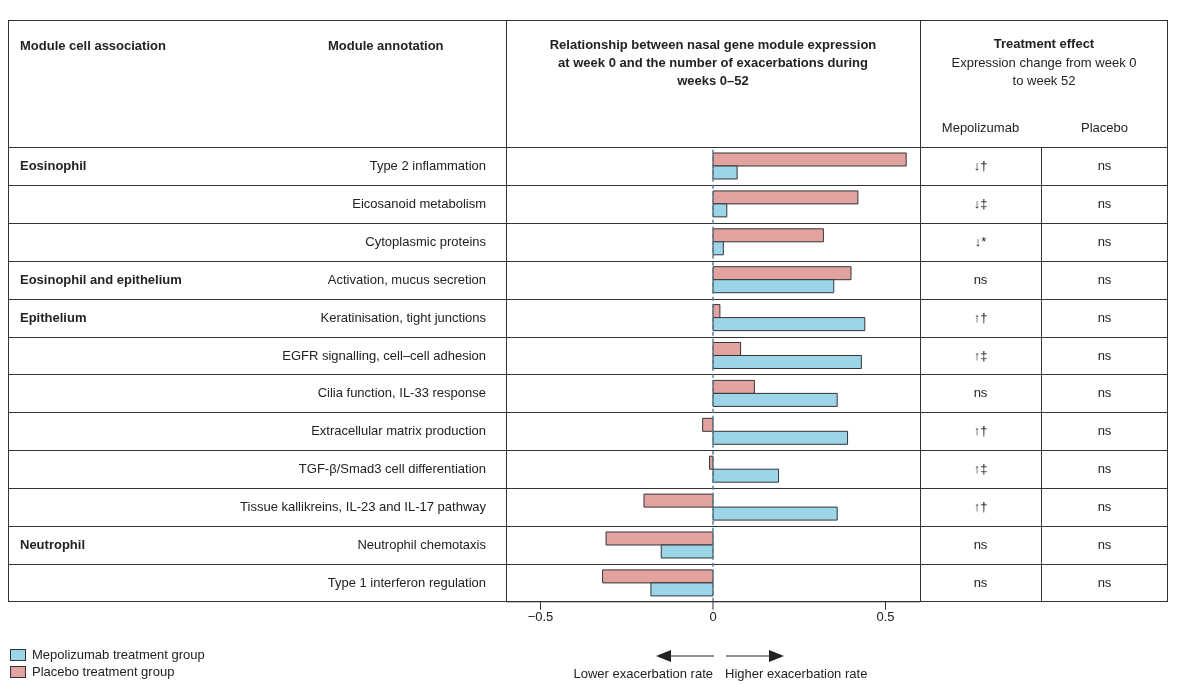 The image size is (1186, 685). I want to click on text: Module annotation, so click(386, 45).